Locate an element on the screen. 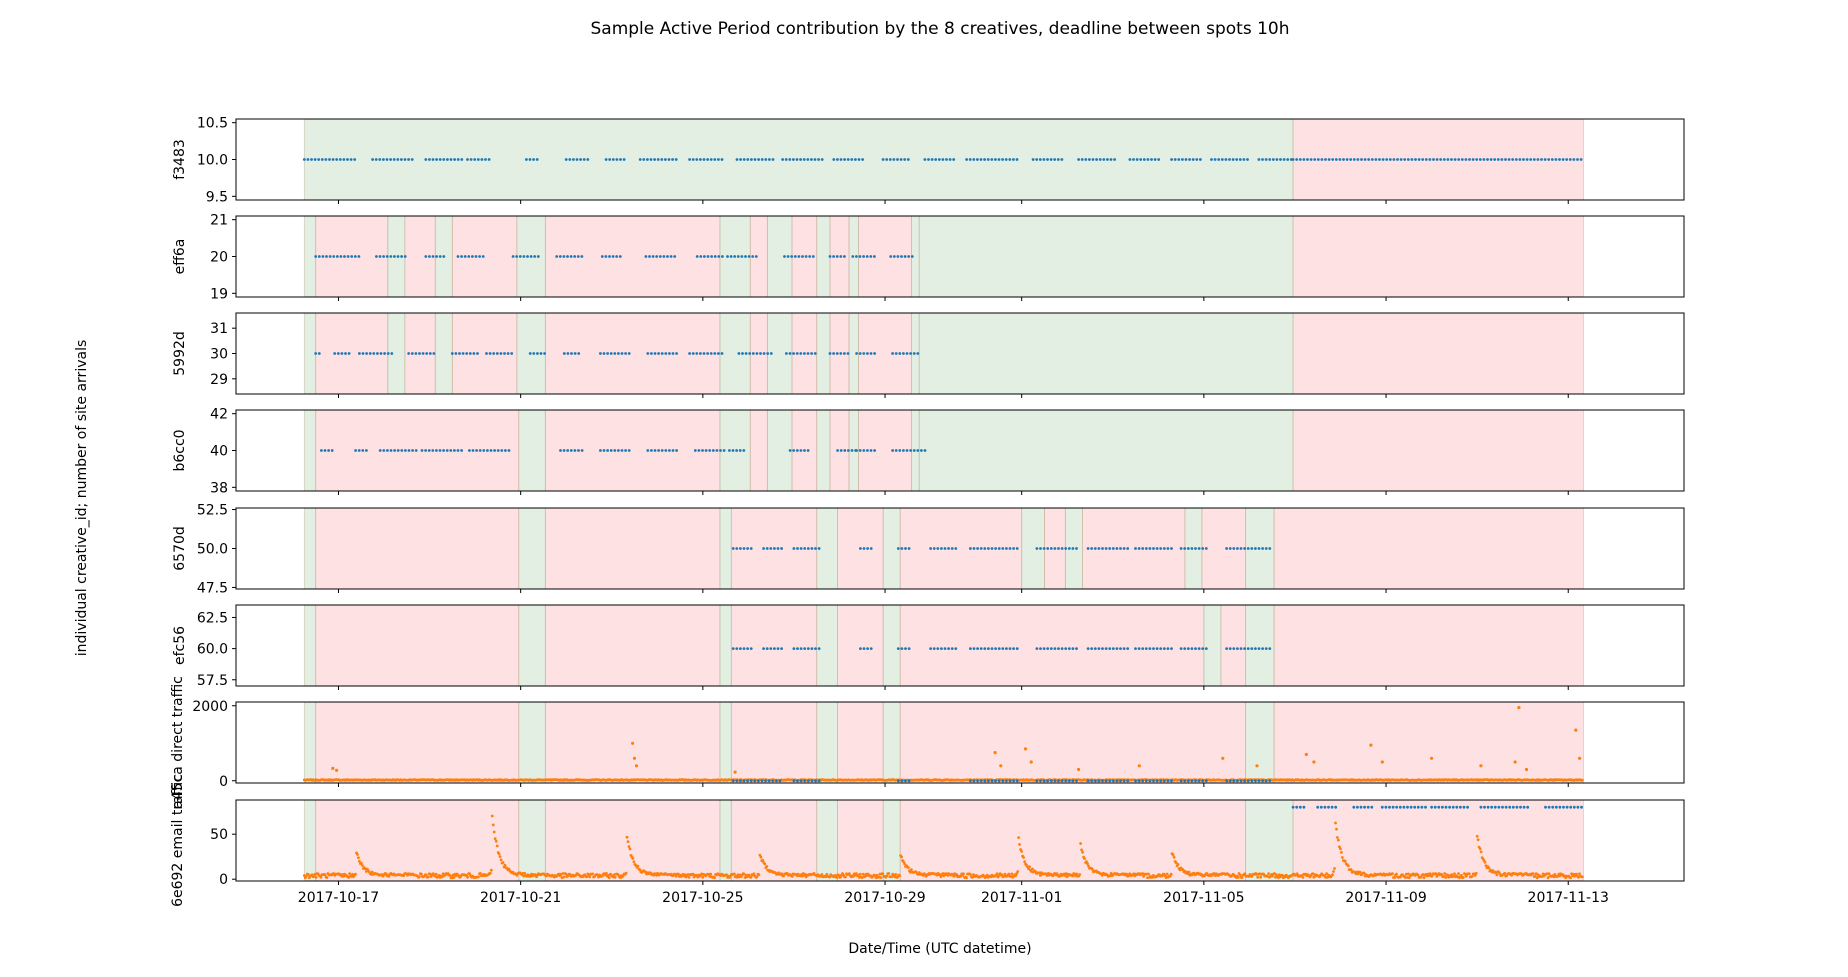 The height and width of the screenshot is (977, 1848). y-tick-label: 0 is located at coordinates (223, 880).